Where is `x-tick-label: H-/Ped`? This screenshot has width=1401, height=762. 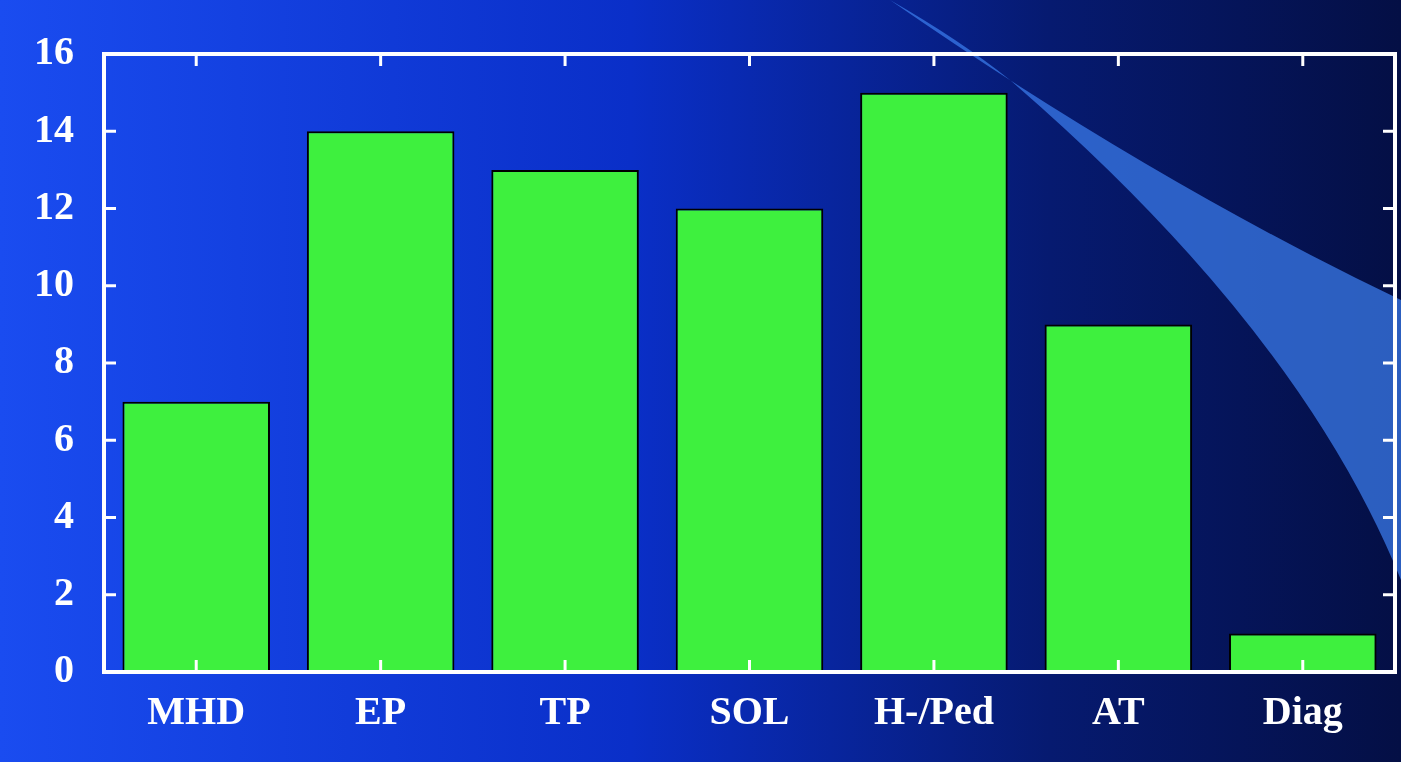
x-tick-label: H-/Ped is located at coordinates (933, 711).